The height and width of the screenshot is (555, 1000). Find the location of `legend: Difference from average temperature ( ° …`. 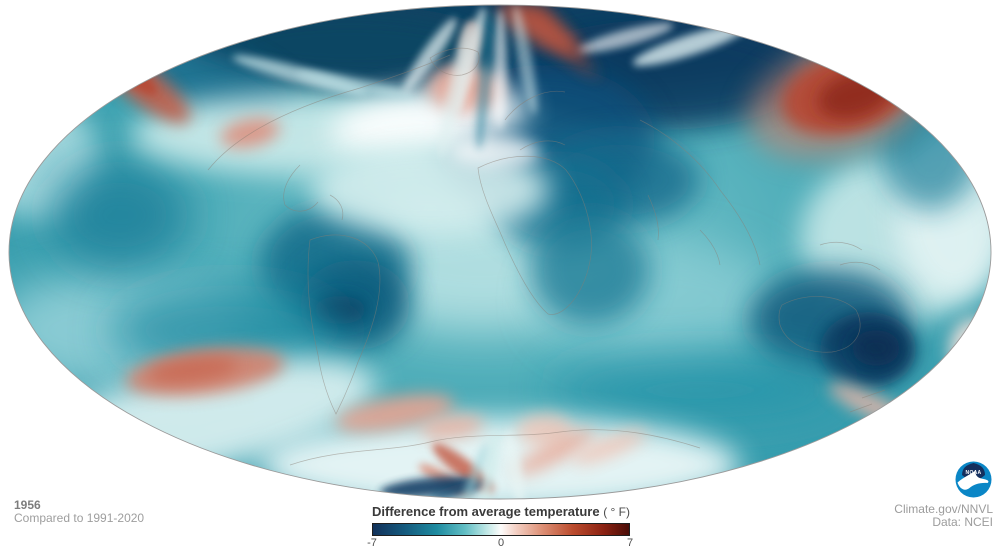

legend: Difference from average temperature ( ° … is located at coordinates (501, 527).